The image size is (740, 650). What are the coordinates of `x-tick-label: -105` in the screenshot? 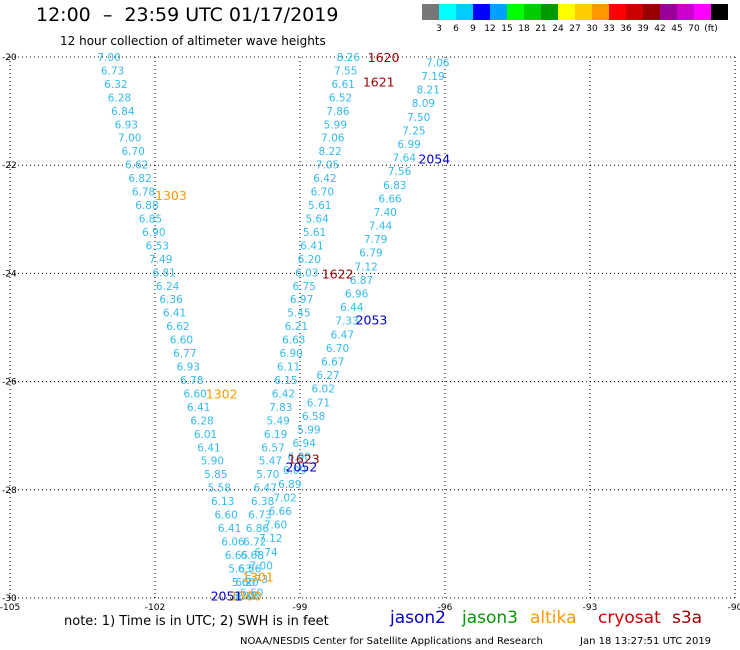 It's located at (10, 608).